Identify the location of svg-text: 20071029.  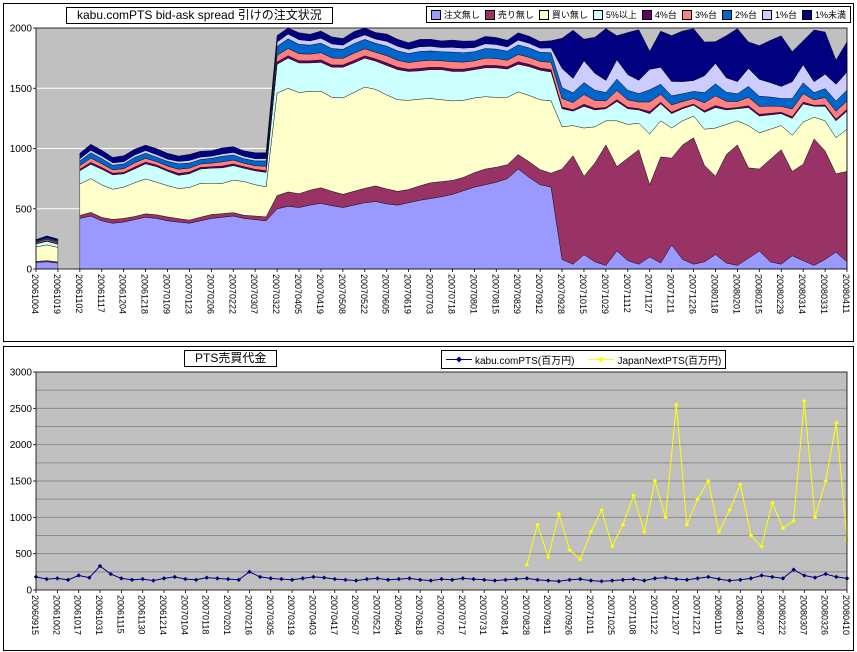
(605, 294).